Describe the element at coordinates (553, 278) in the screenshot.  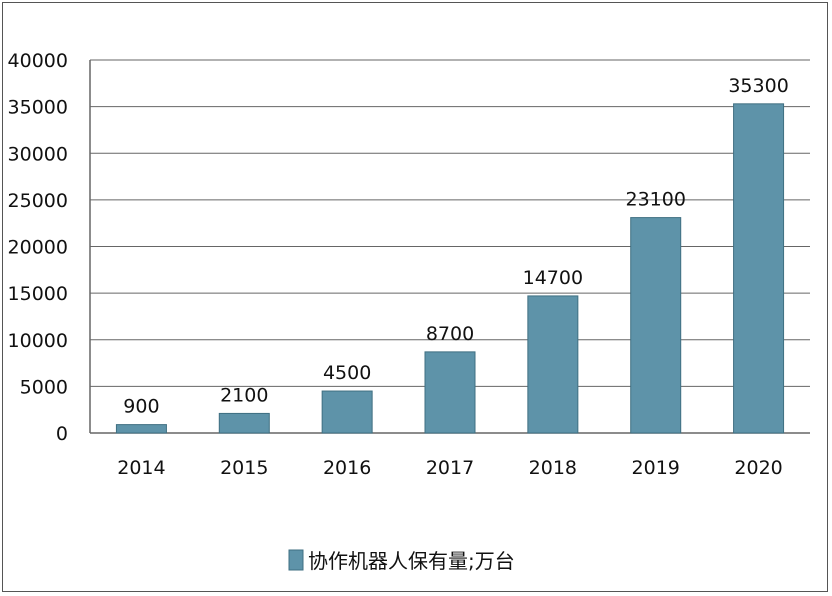
I see `data-label-2018: 14700` at that location.